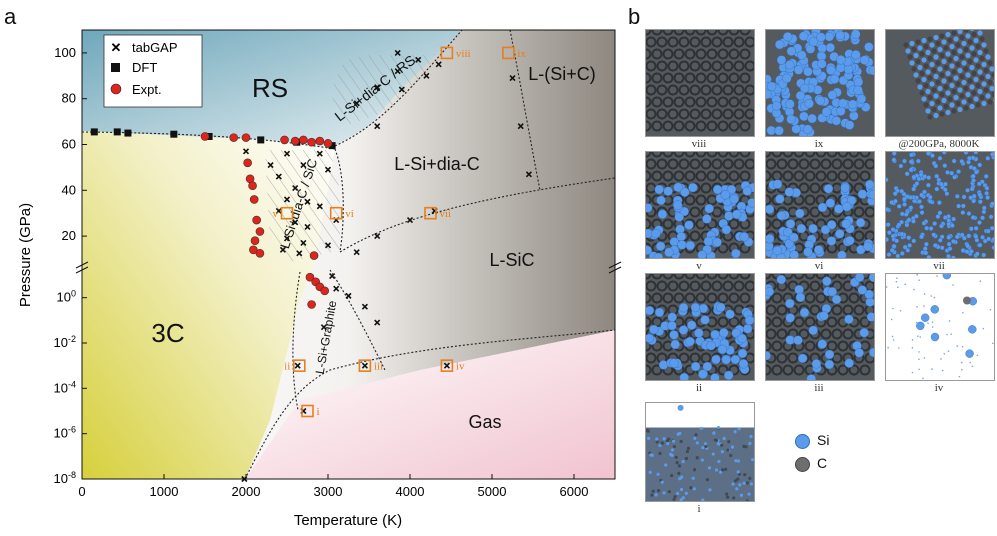 The image size is (997, 536). Describe the element at coordinates (699, 144) in the screenshot. I see `snapshot-caption: viii` at that location.